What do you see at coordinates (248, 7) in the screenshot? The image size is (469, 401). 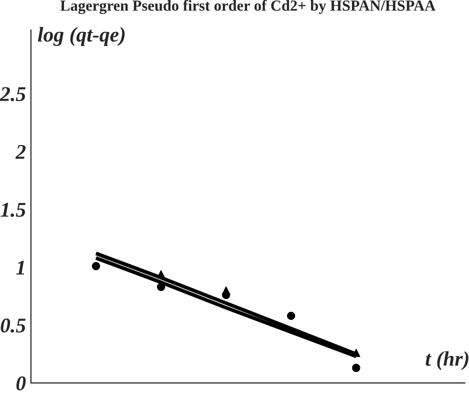 I see `chart-title: Lagergren Pseudo first order of Cd2+ by HSPAN/HSPAA` at bounding box center [248, 7].